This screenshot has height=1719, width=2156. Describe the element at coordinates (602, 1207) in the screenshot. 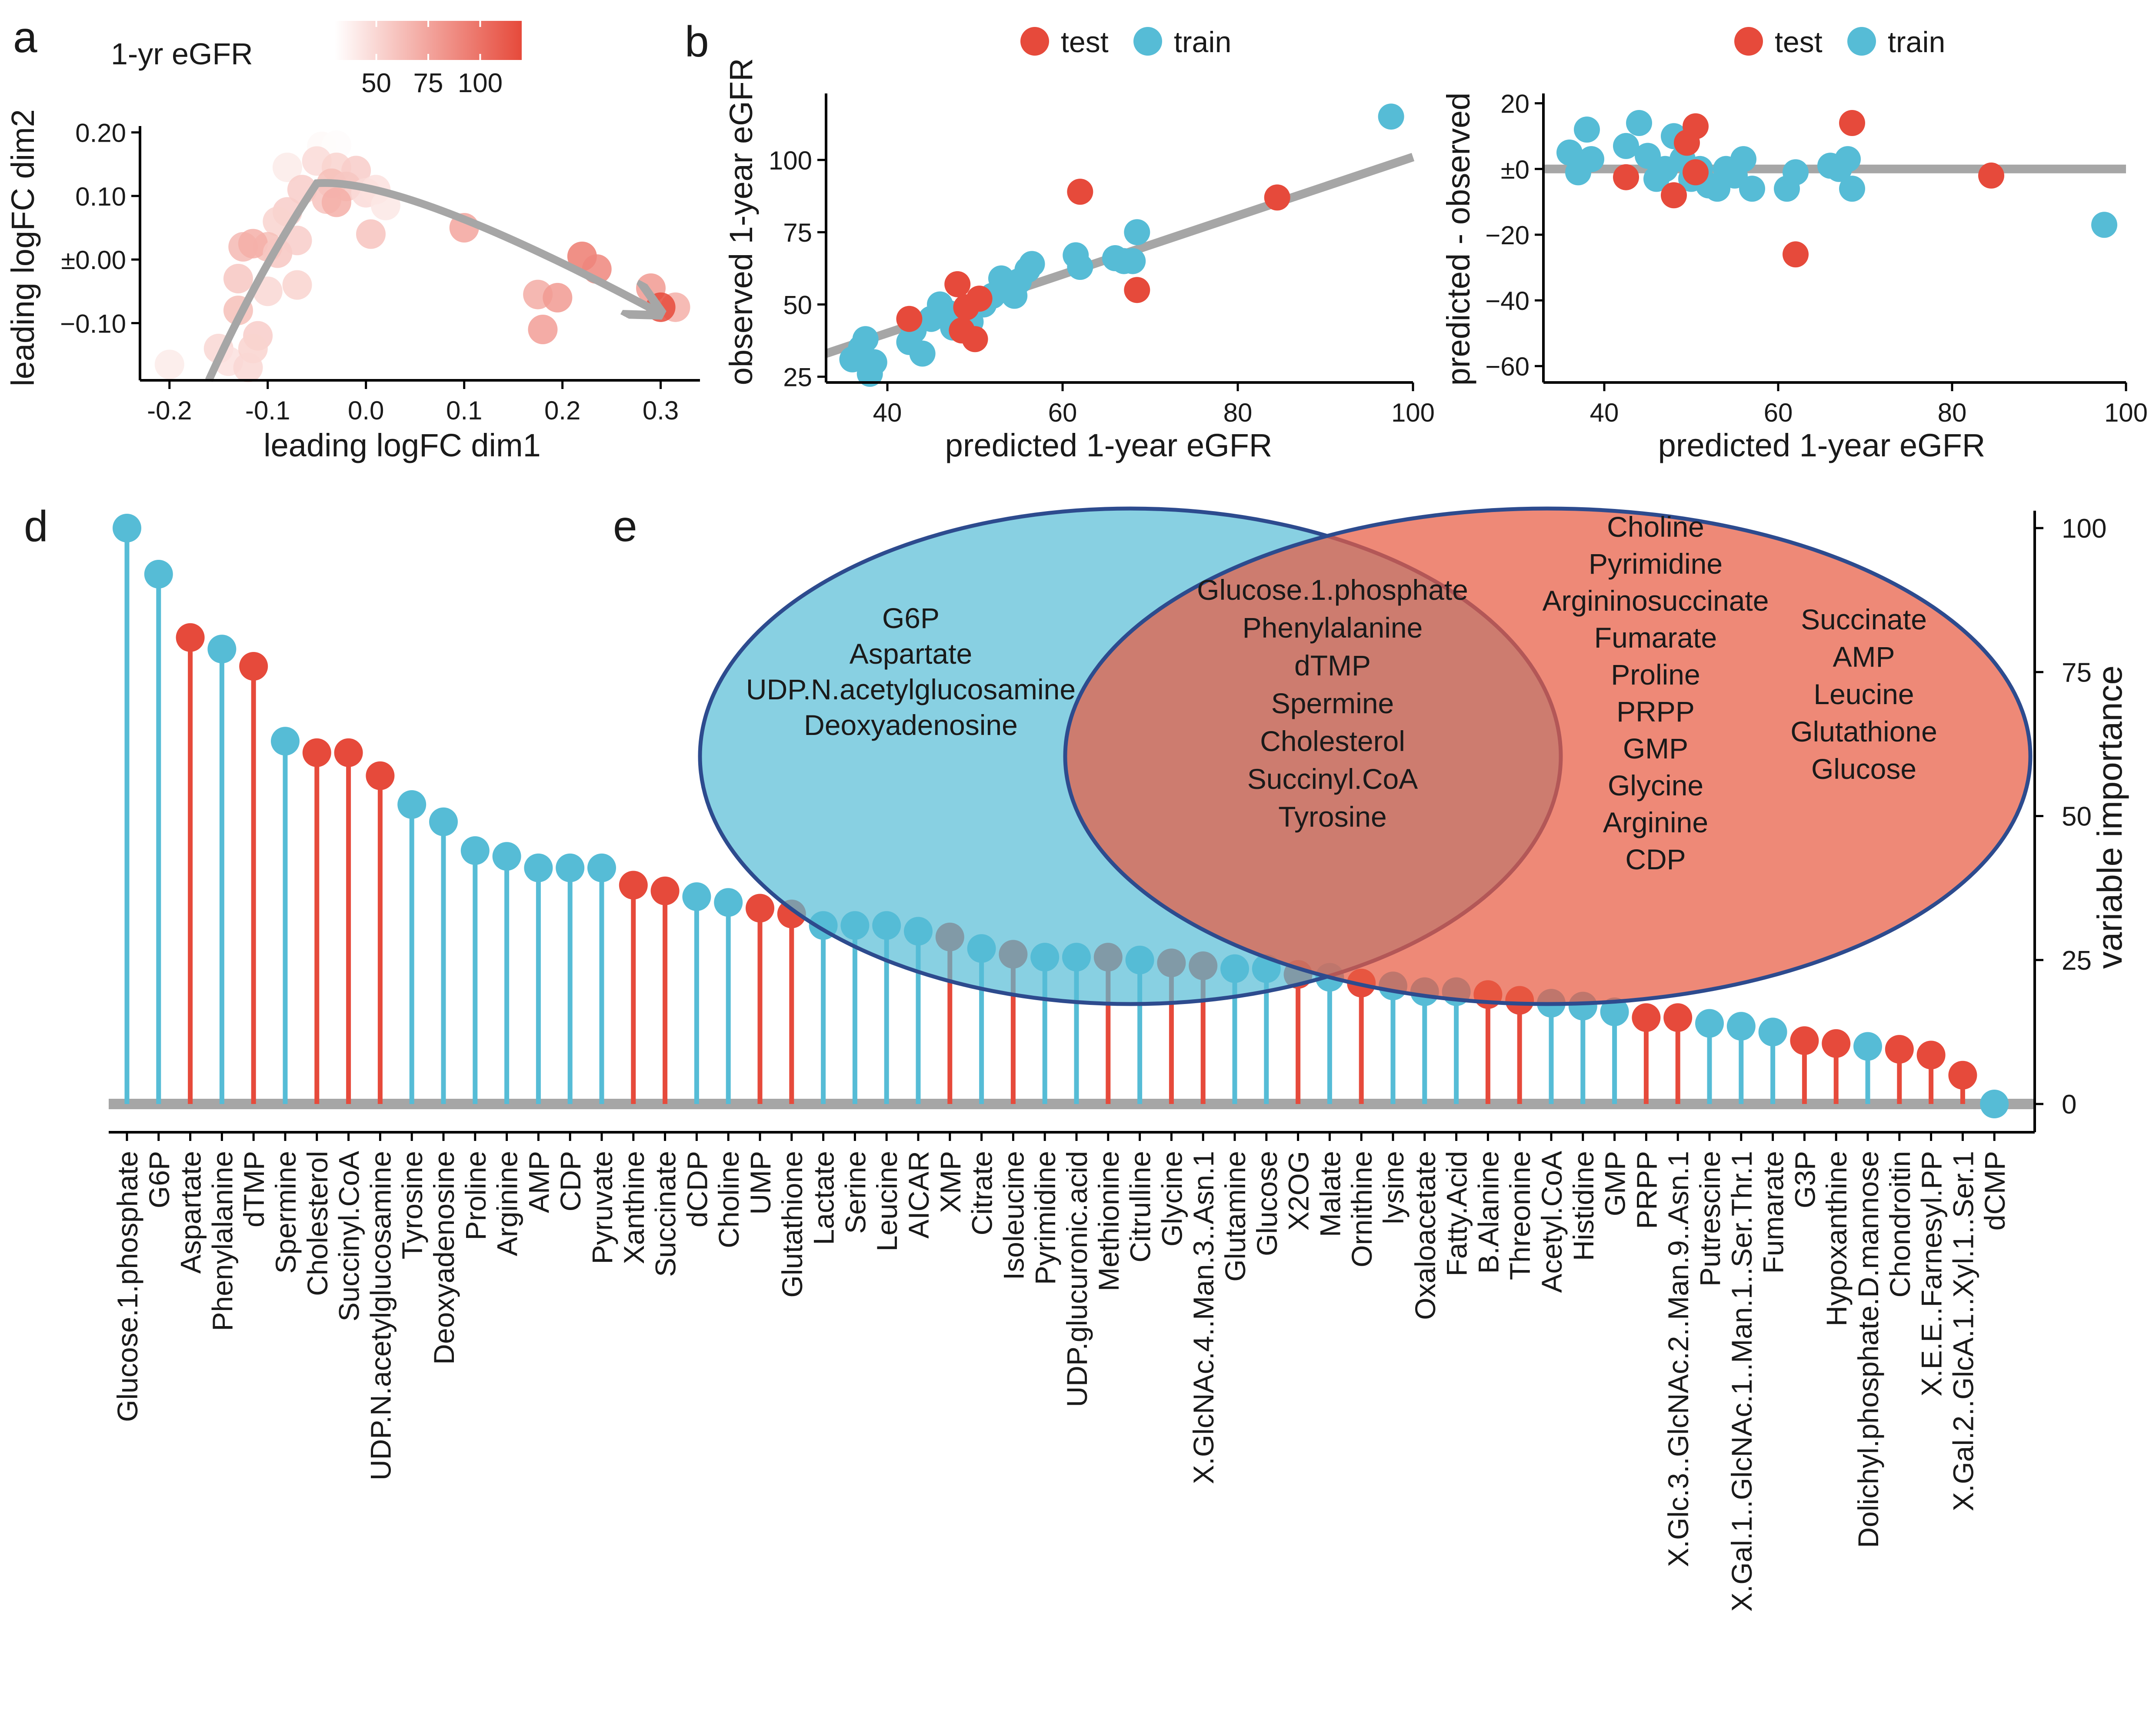

I see `panel-d-category-label: Pyruvate` at that location.